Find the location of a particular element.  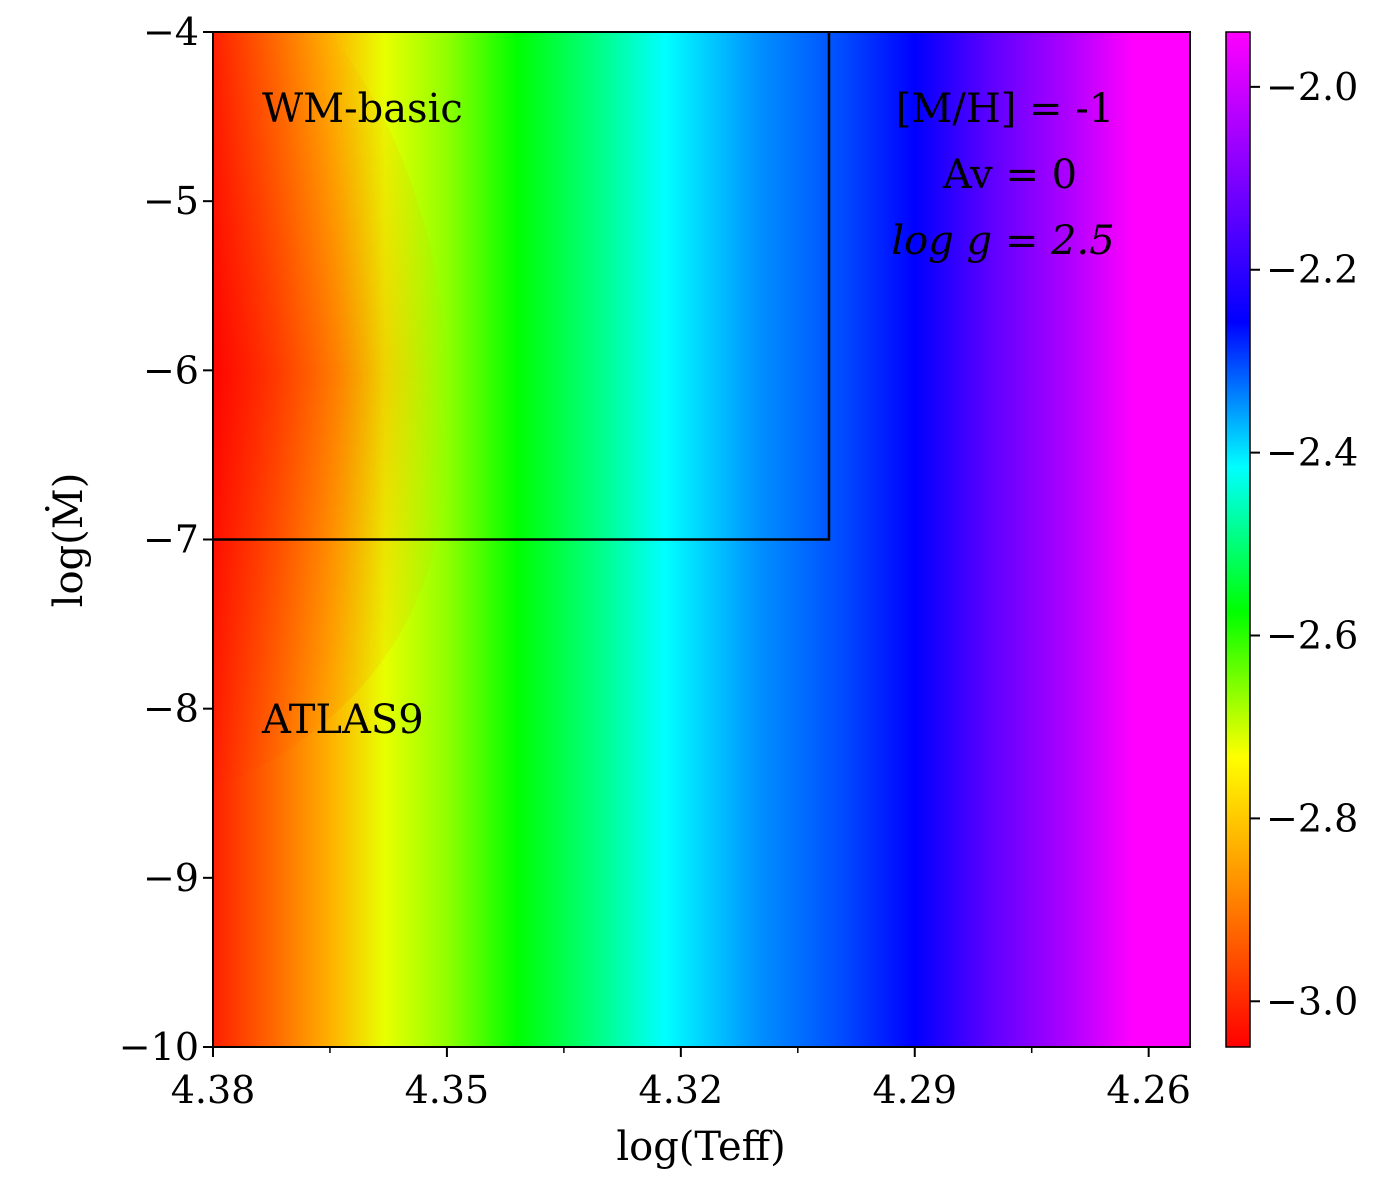

x-tick-label: 4.35 is located at coordinates (447, 1090).